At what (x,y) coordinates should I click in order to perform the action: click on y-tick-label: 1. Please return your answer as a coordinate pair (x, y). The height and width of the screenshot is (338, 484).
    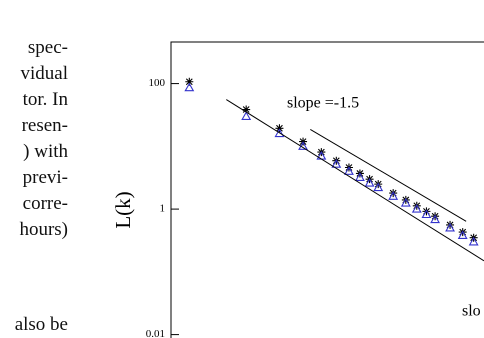
    Looking at the image, I should click on (163, 209).